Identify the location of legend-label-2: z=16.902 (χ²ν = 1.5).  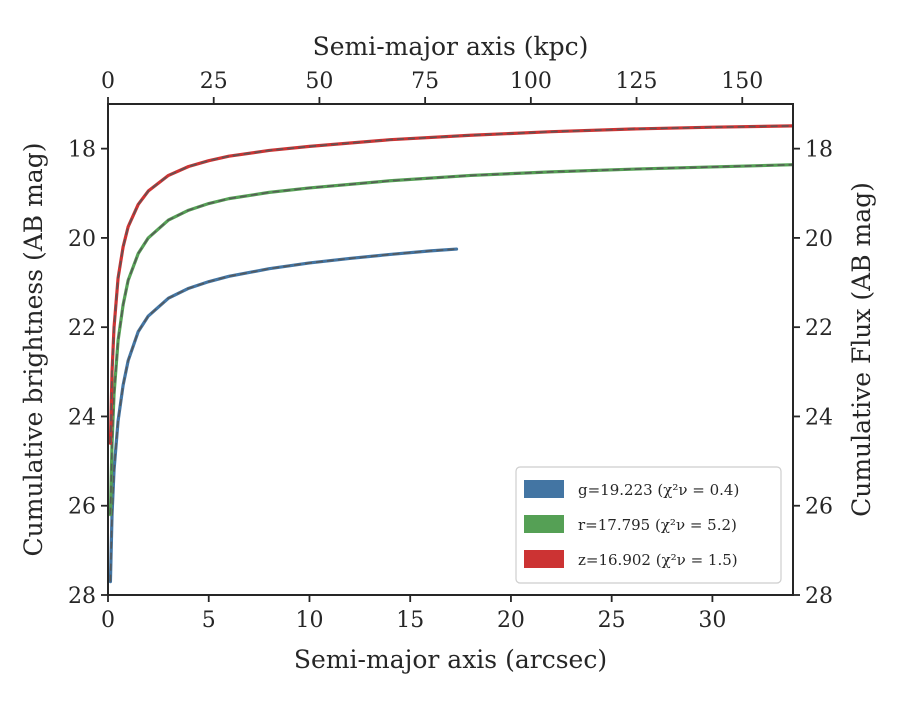
(658, 560).